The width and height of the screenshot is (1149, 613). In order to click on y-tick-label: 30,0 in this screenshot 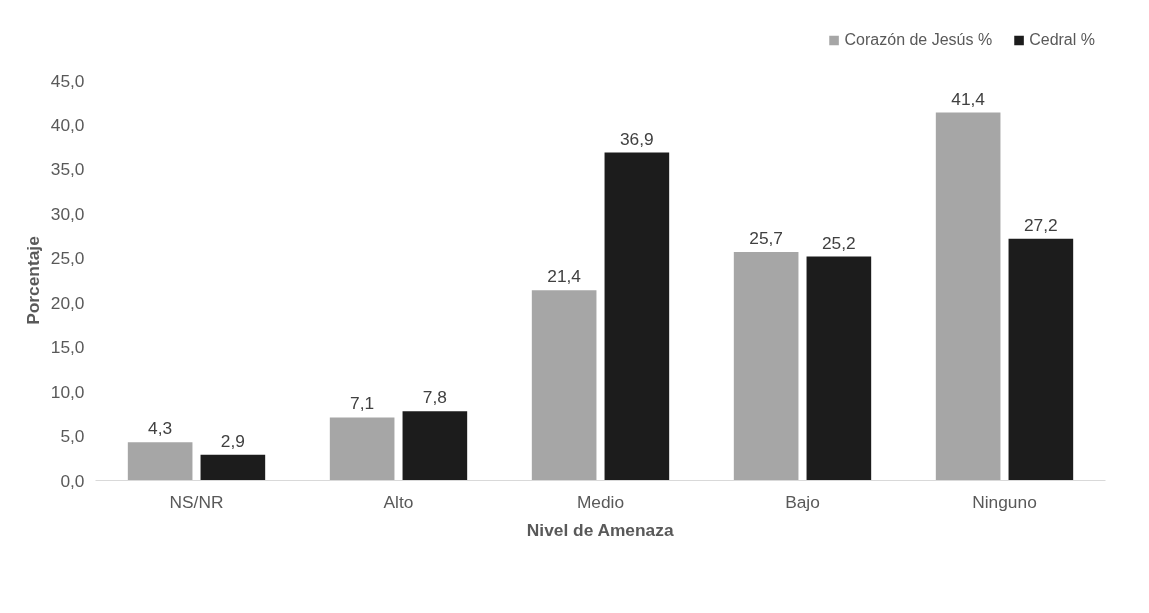, I will do `click(67, 213)`.